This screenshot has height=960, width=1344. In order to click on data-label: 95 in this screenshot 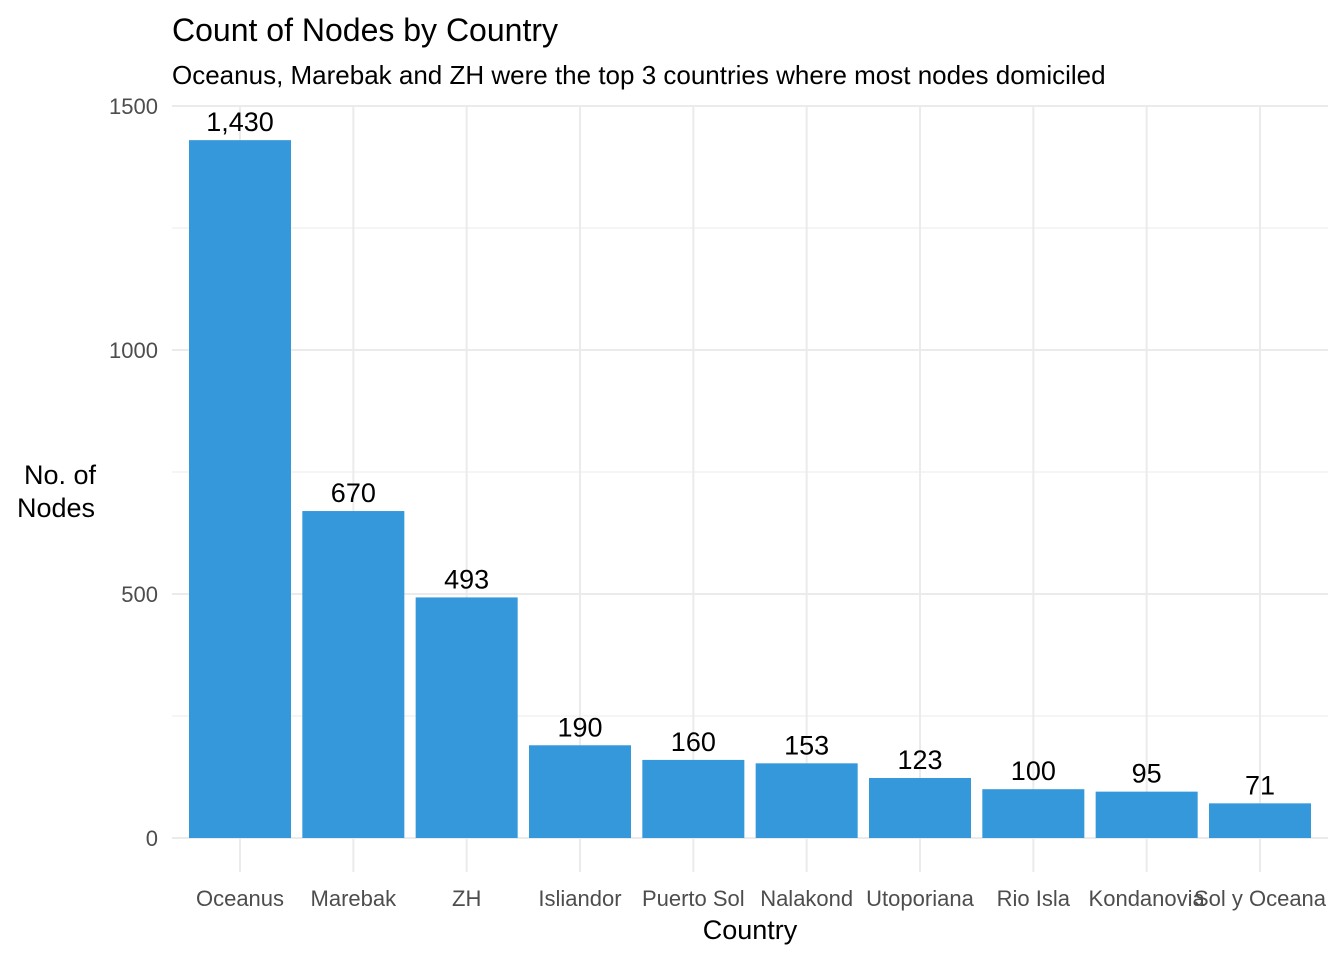, I will do `click(1147, 774)`.